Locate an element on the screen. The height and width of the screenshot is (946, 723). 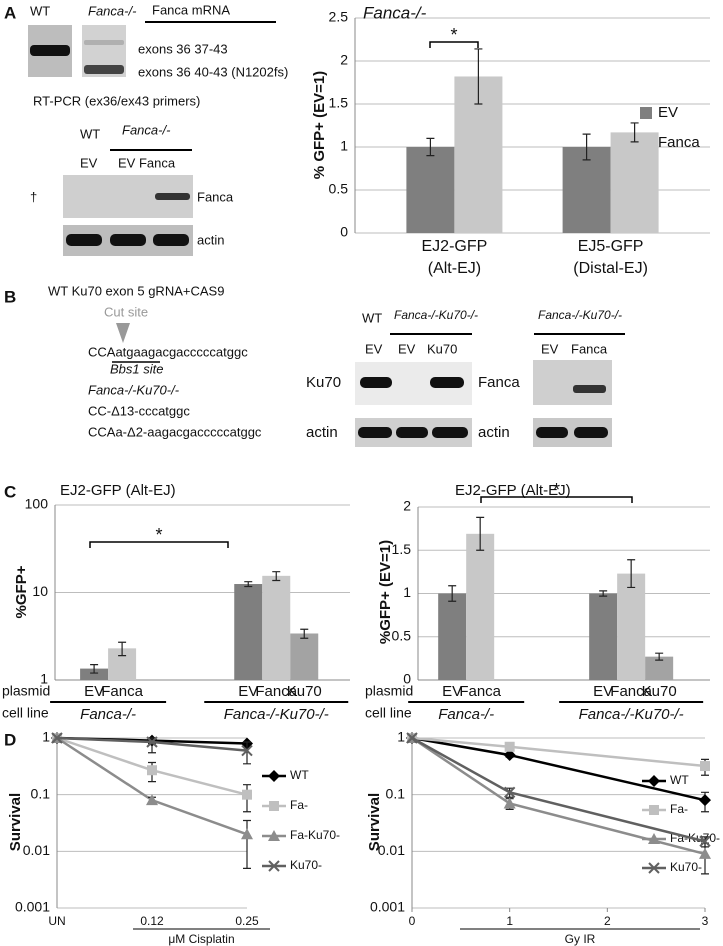
panel-label: D is located at coordinates (10, 739).